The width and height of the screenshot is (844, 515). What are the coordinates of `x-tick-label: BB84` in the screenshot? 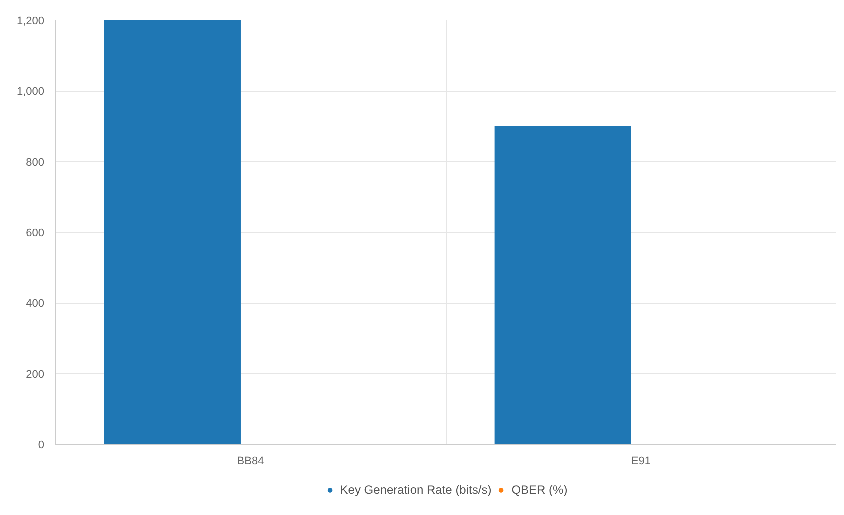 It's located at (250, 462).